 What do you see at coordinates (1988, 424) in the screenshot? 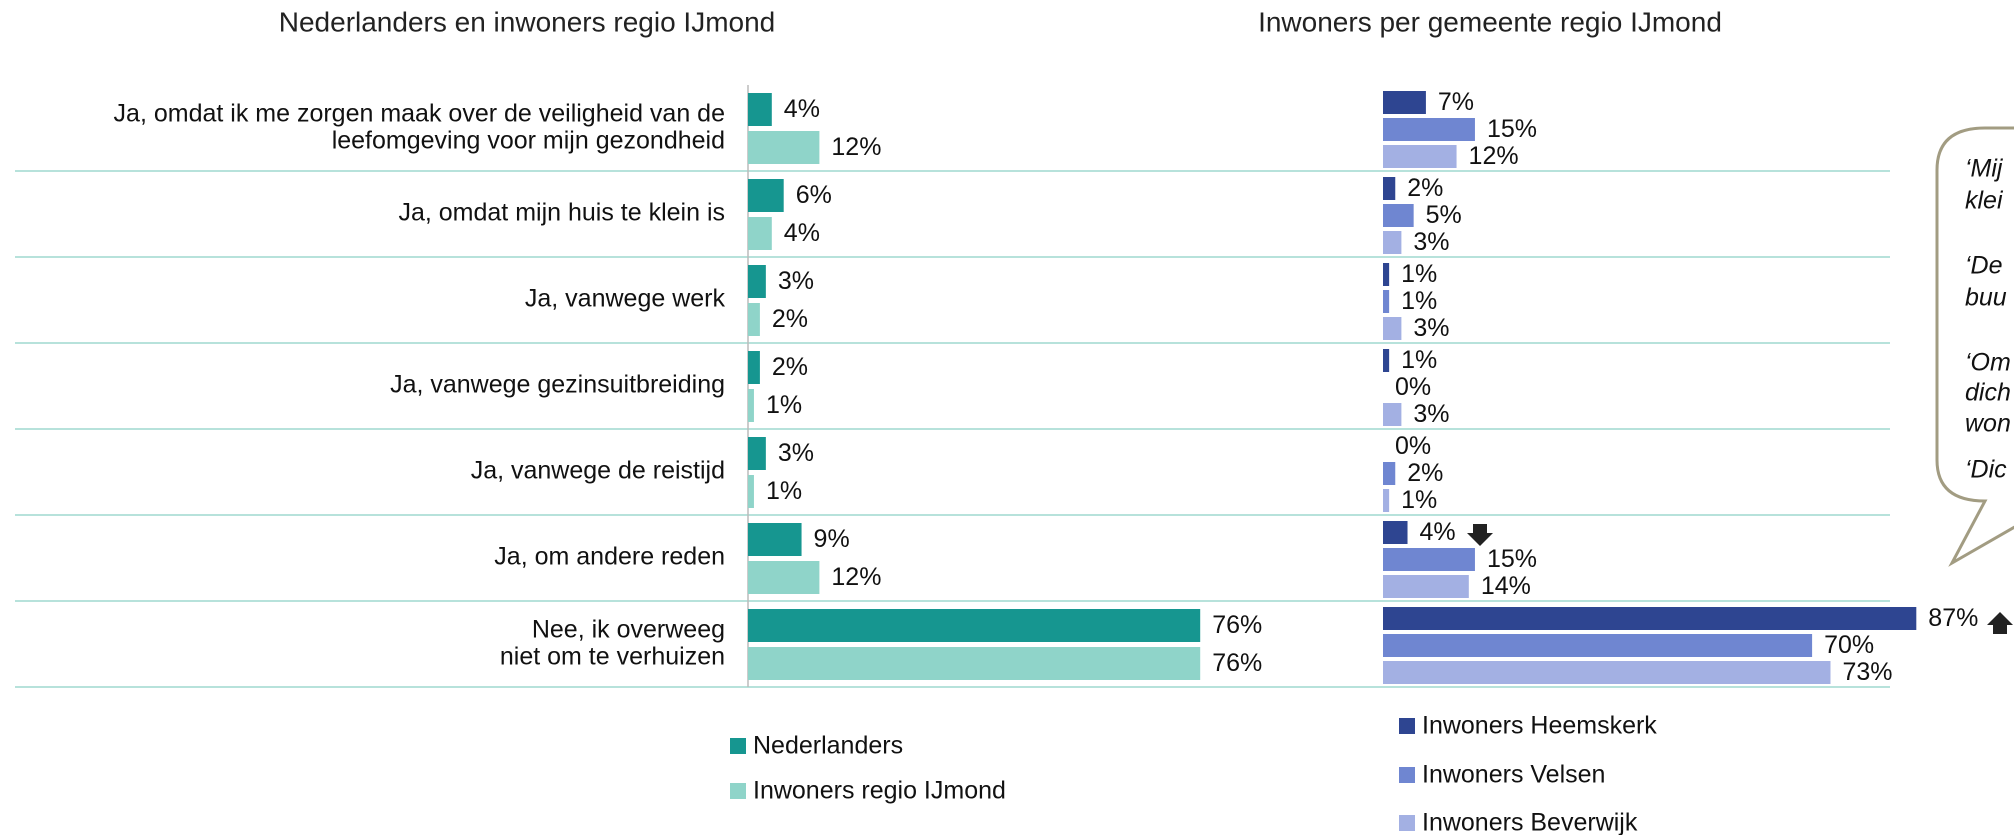
I see `callout-text: won` at bounding box center [1988, 424].